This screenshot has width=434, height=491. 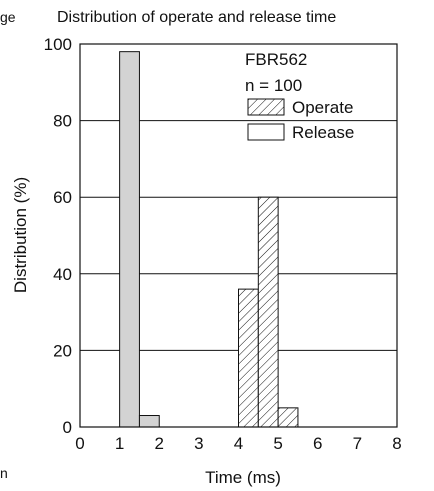 I want to click on legend-label-release: Release, so click(x=323, y=132).